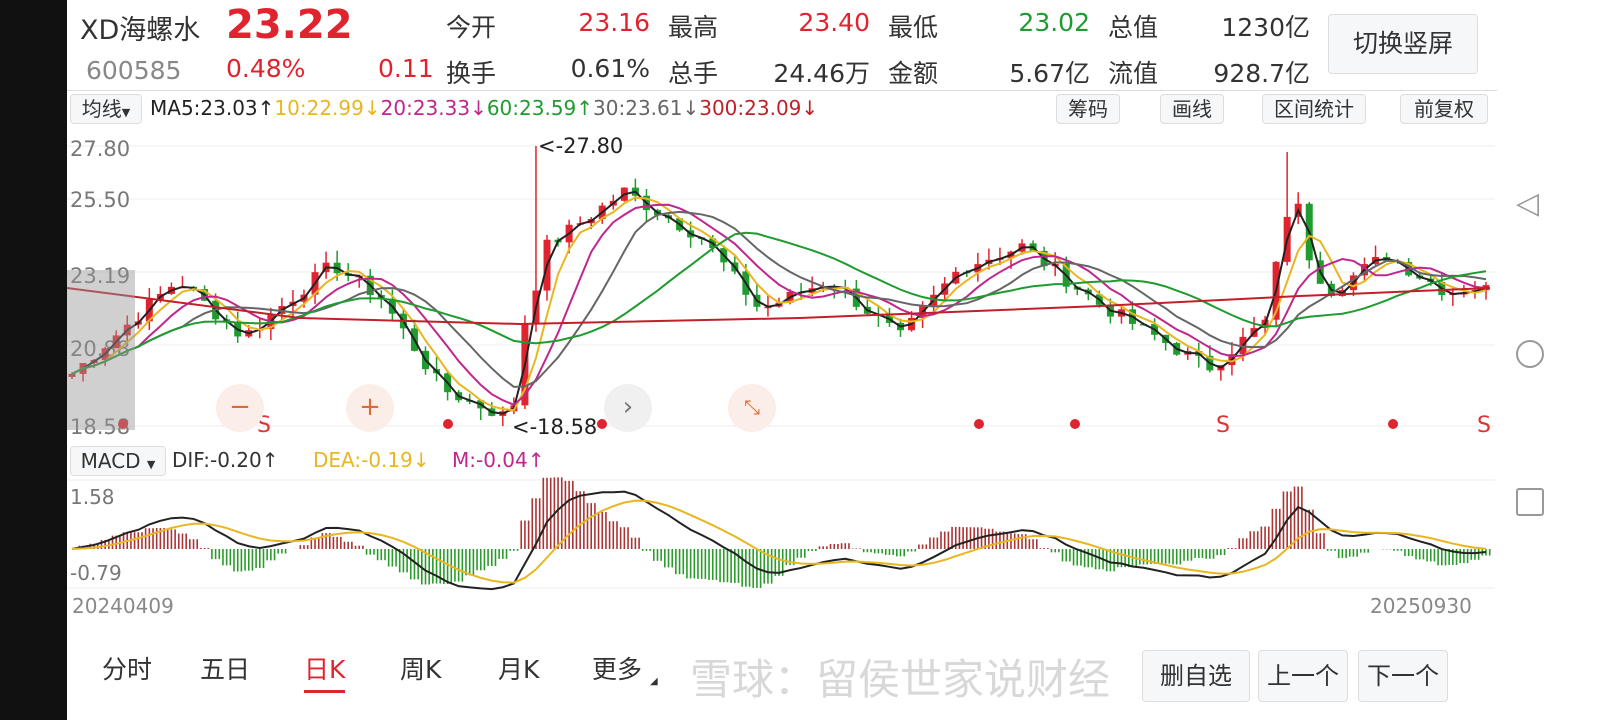 The width and height of the screenshot is (1600, 720). What do you see at coordinates (519, 669) in the screenshot?
I see `tab-period: 月K` at bounding box center [519, 669].